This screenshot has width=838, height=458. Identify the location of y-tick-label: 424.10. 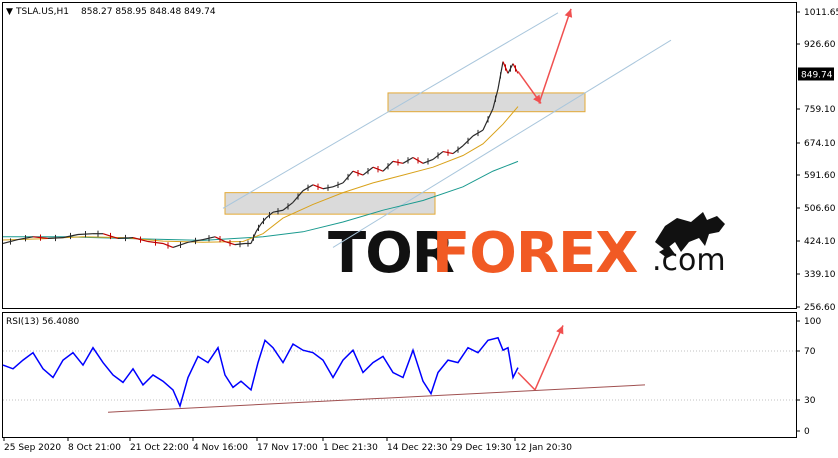
(820, 242).